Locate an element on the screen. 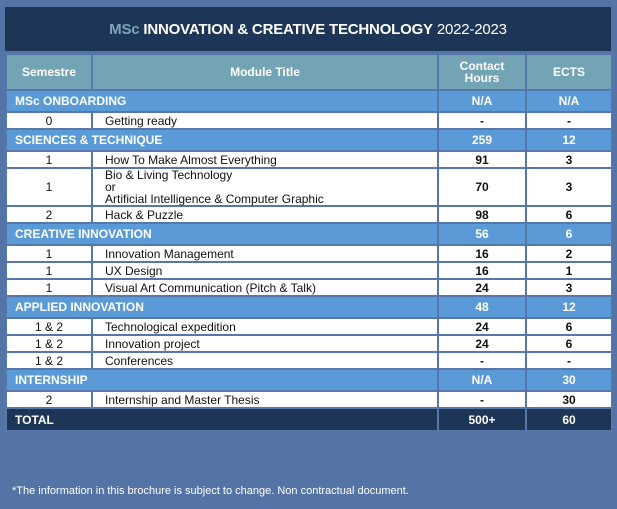 This screenshot has height=509, width=617. module-title: Innovation Management is located at coordinates (265, 253).